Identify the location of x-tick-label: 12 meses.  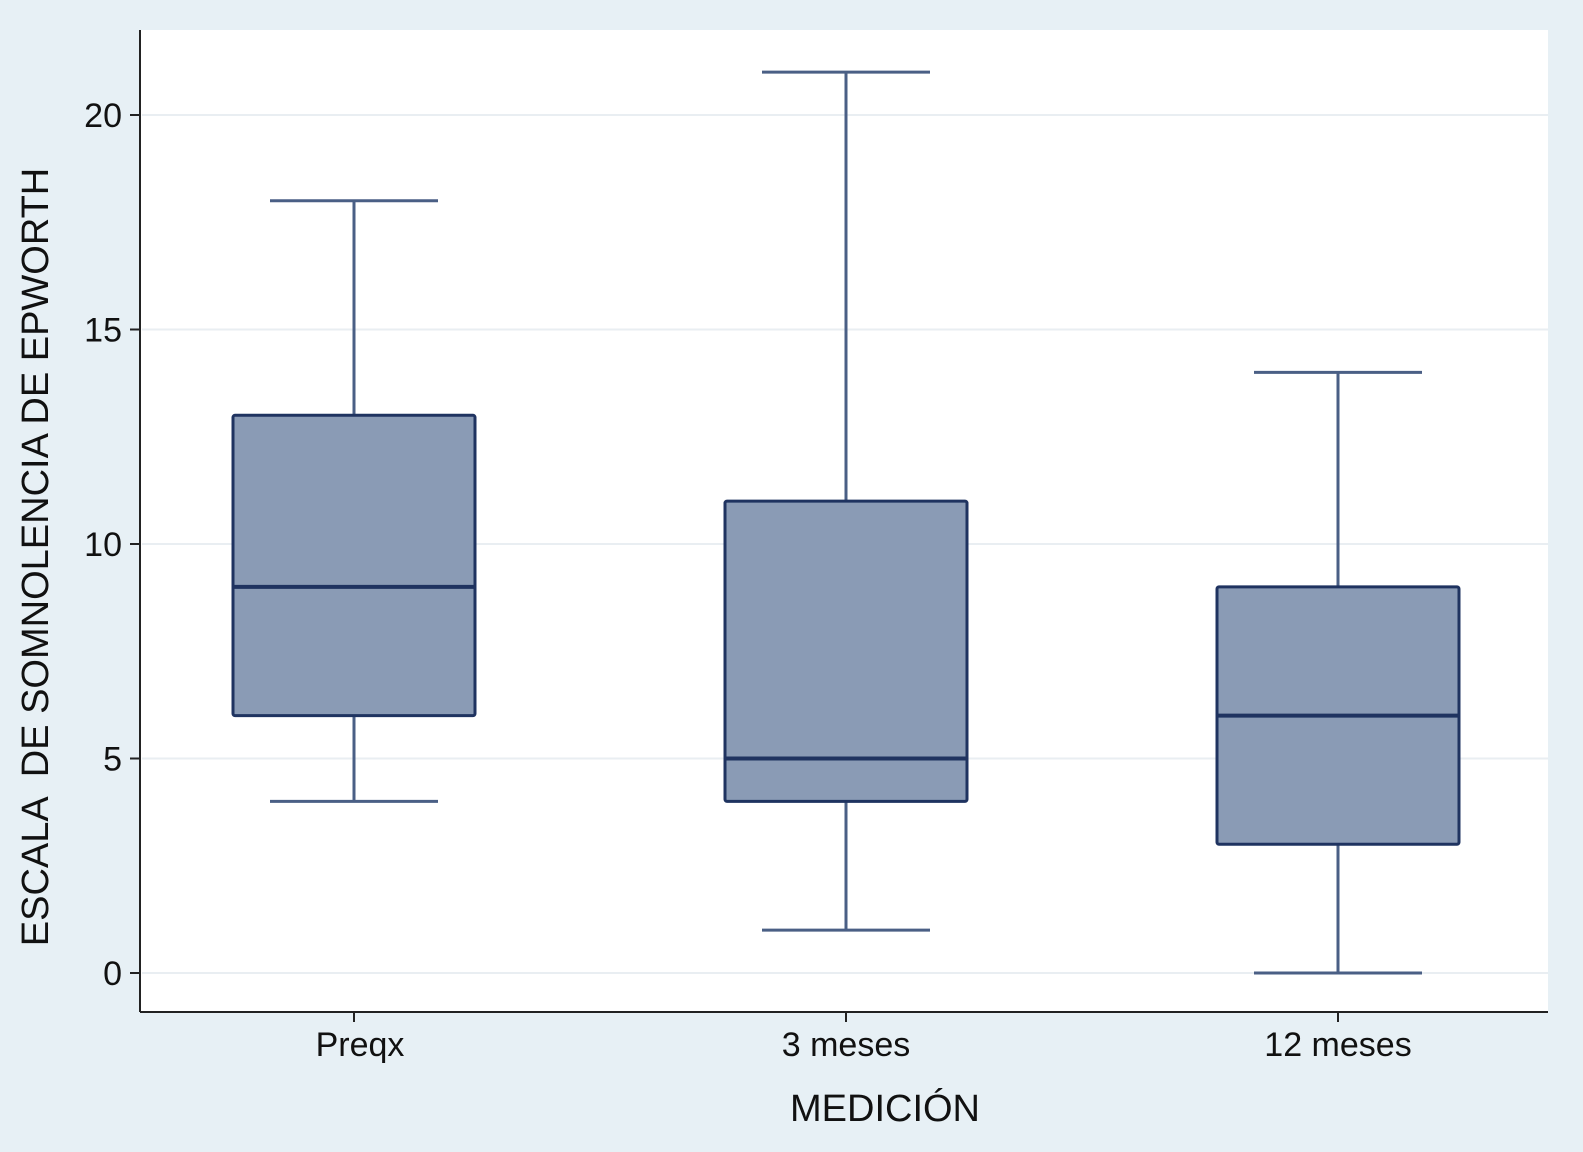
(1337, 1045).